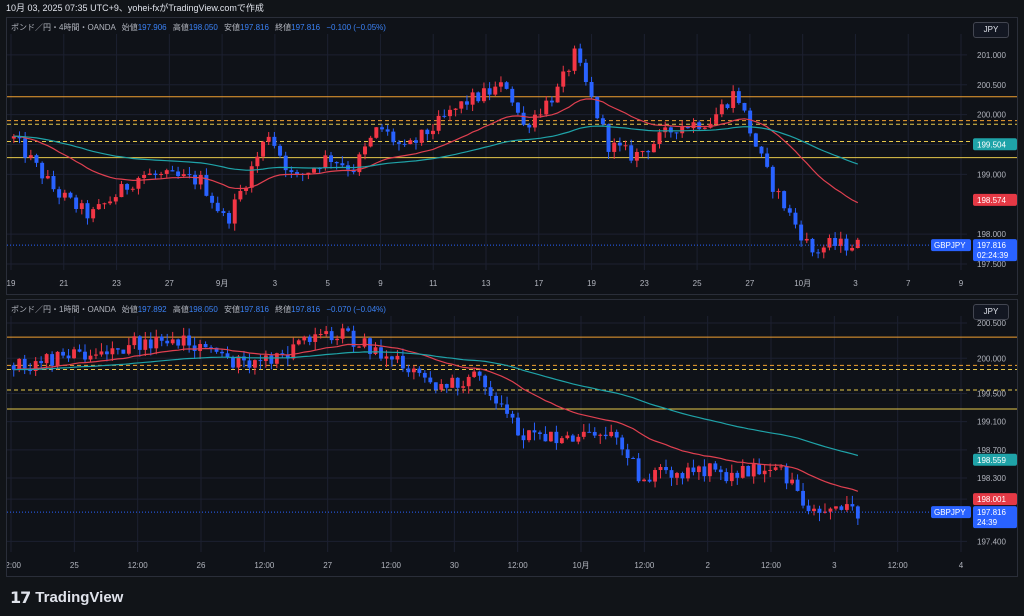 This screenshot has width=1024, height=616. I want to click on y-tick-label: 200.000, so click(991, 115).